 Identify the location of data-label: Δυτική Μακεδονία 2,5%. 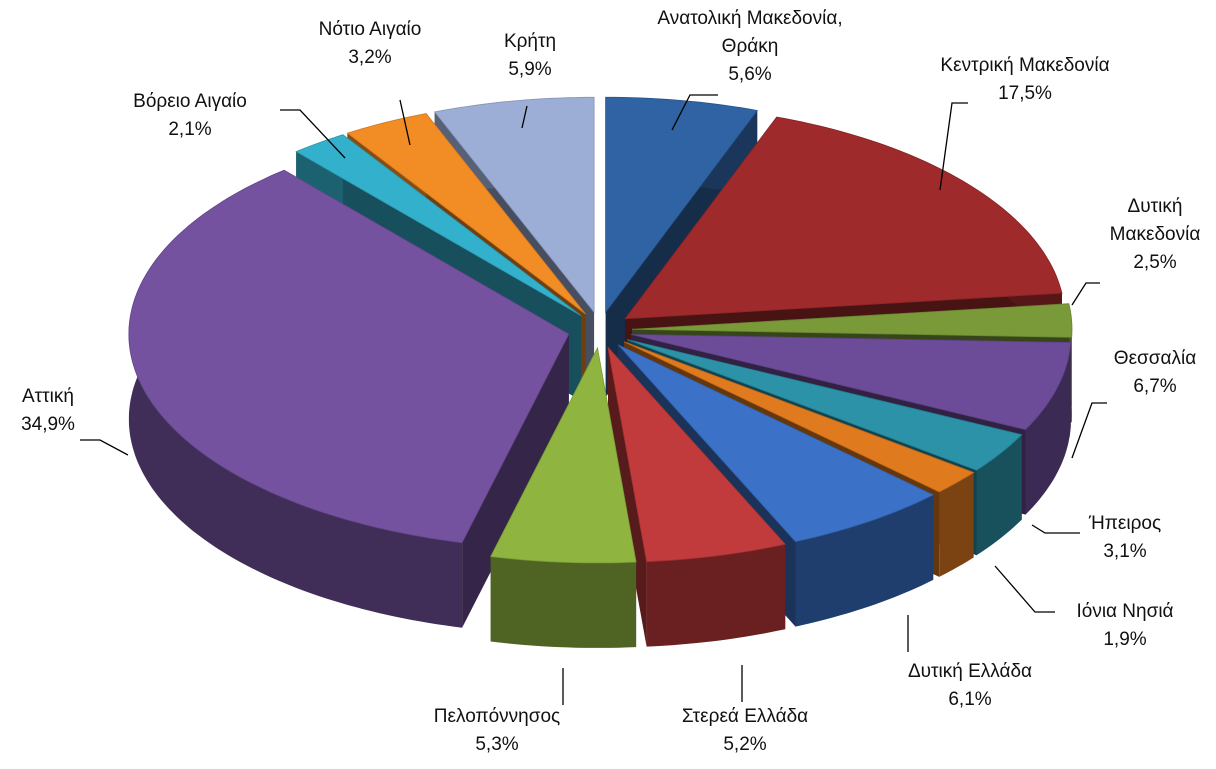
(1153, 235).